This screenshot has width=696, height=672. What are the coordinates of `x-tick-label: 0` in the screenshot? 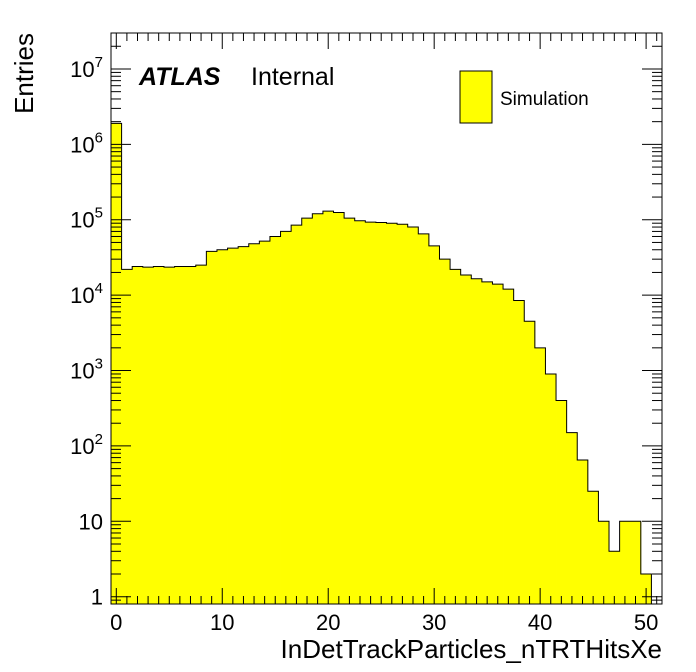 It's located at (116, 622).